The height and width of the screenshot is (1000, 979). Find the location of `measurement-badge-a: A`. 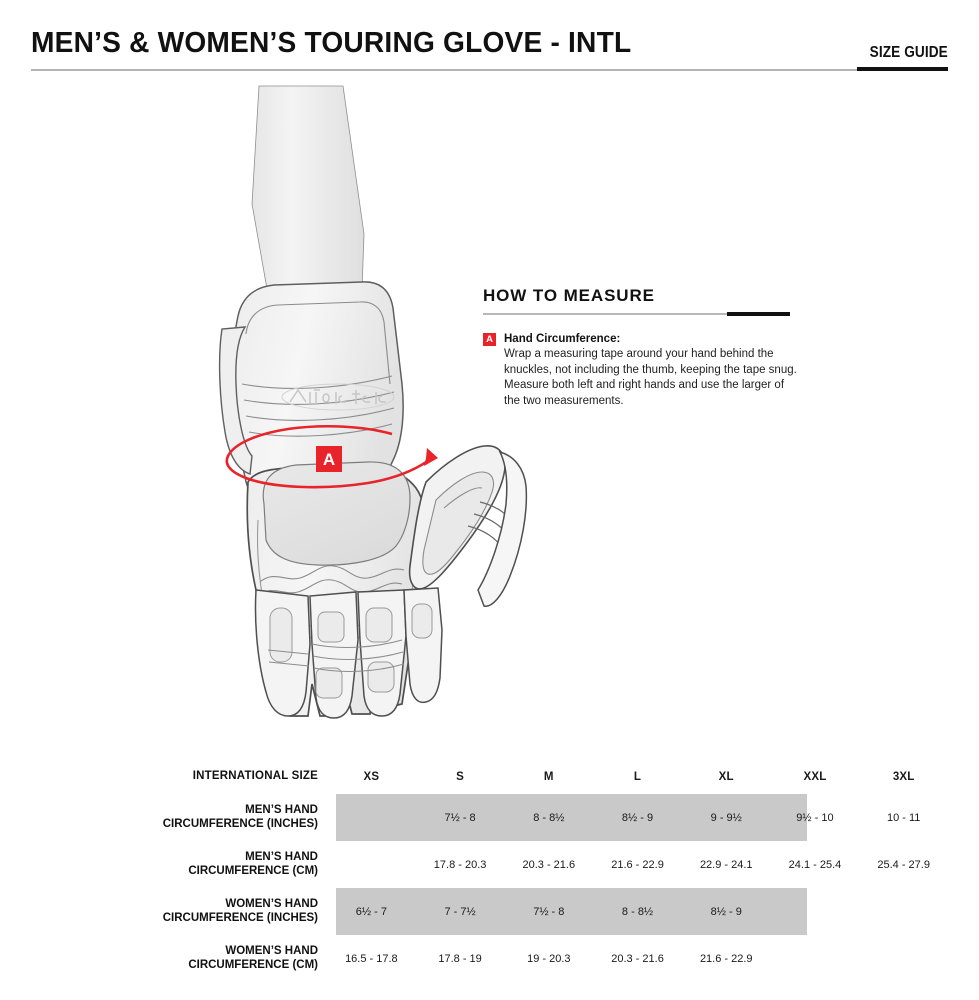

measurement-badge-a: A is located at coordinates (329, 459).